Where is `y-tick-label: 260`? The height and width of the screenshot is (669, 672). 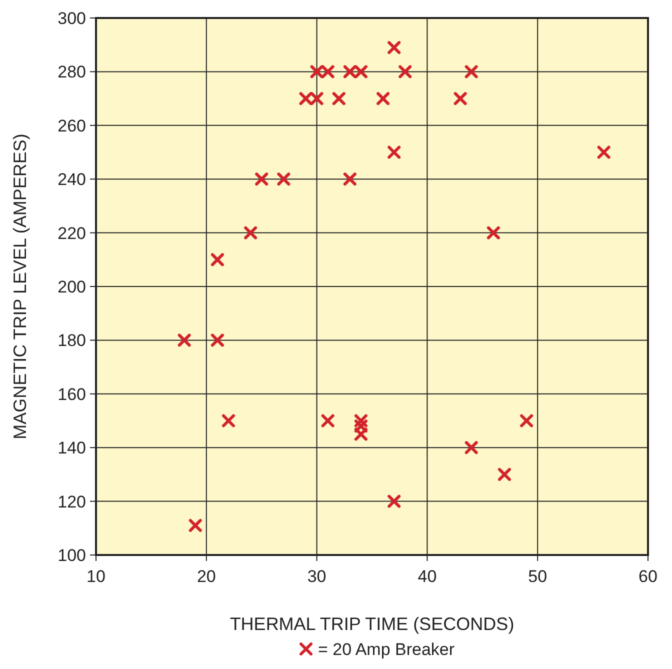
y-tick-label: 260 is located at coordinates (72, 126).